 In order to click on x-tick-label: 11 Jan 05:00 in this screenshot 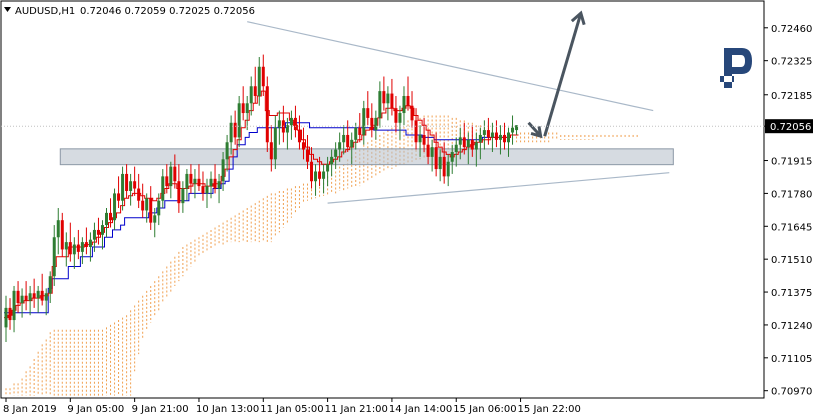, I will do `click(291, 409)`.